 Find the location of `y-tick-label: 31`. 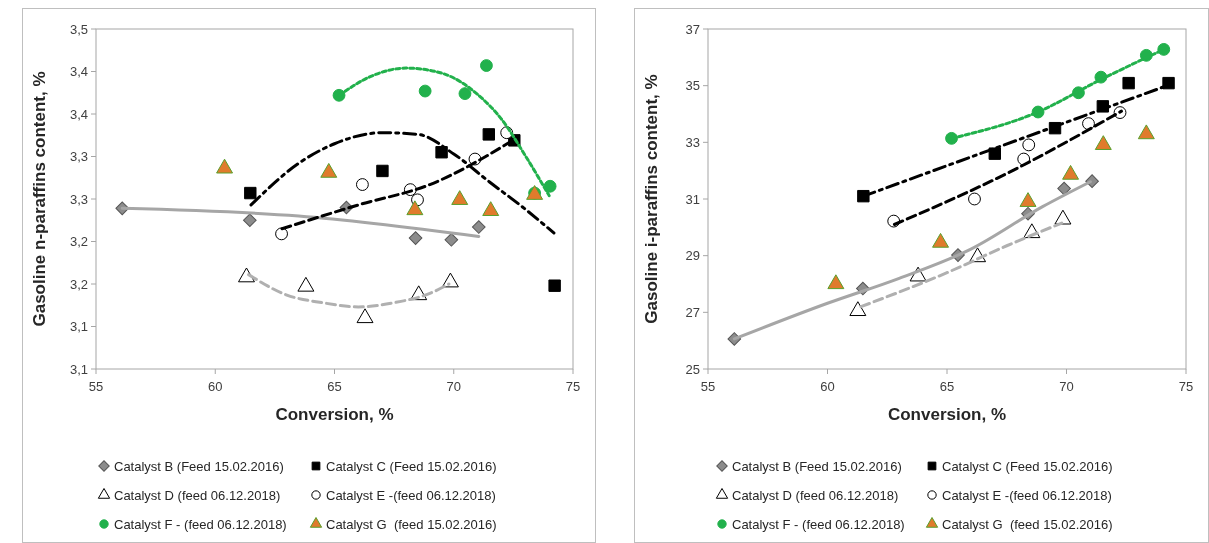

y-tick-label: 31 is located at coordinates (692, 199).